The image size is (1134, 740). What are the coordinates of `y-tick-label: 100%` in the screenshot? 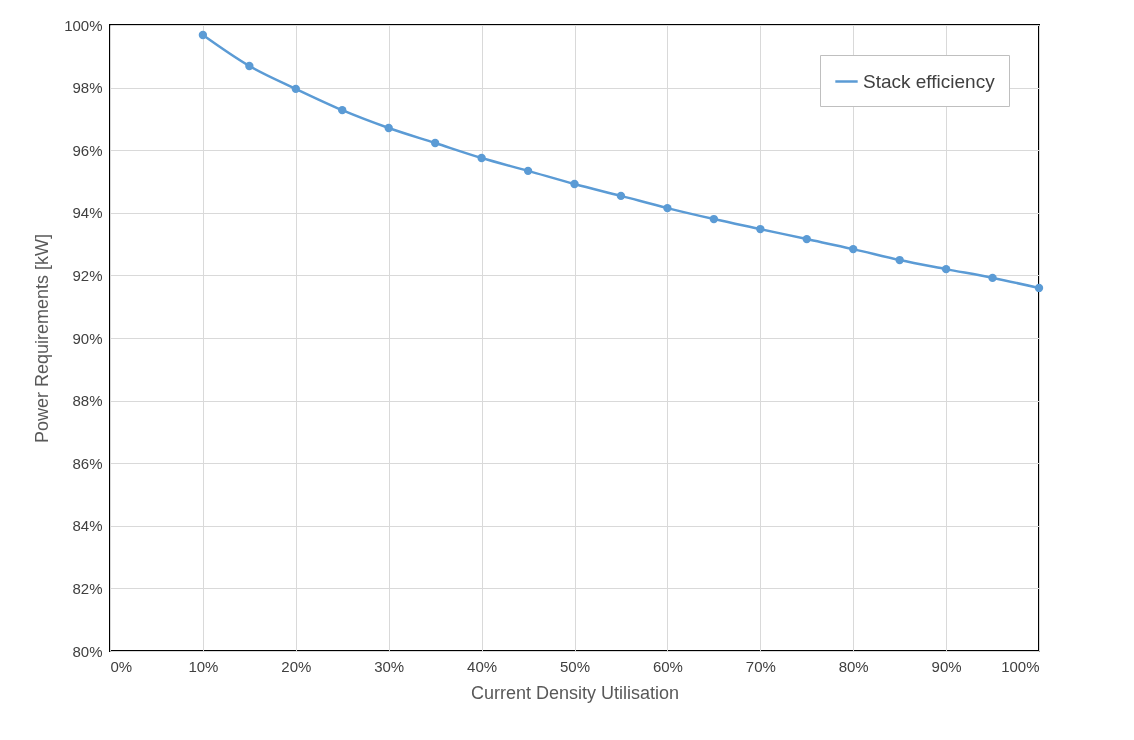 It's located at (83, 25).